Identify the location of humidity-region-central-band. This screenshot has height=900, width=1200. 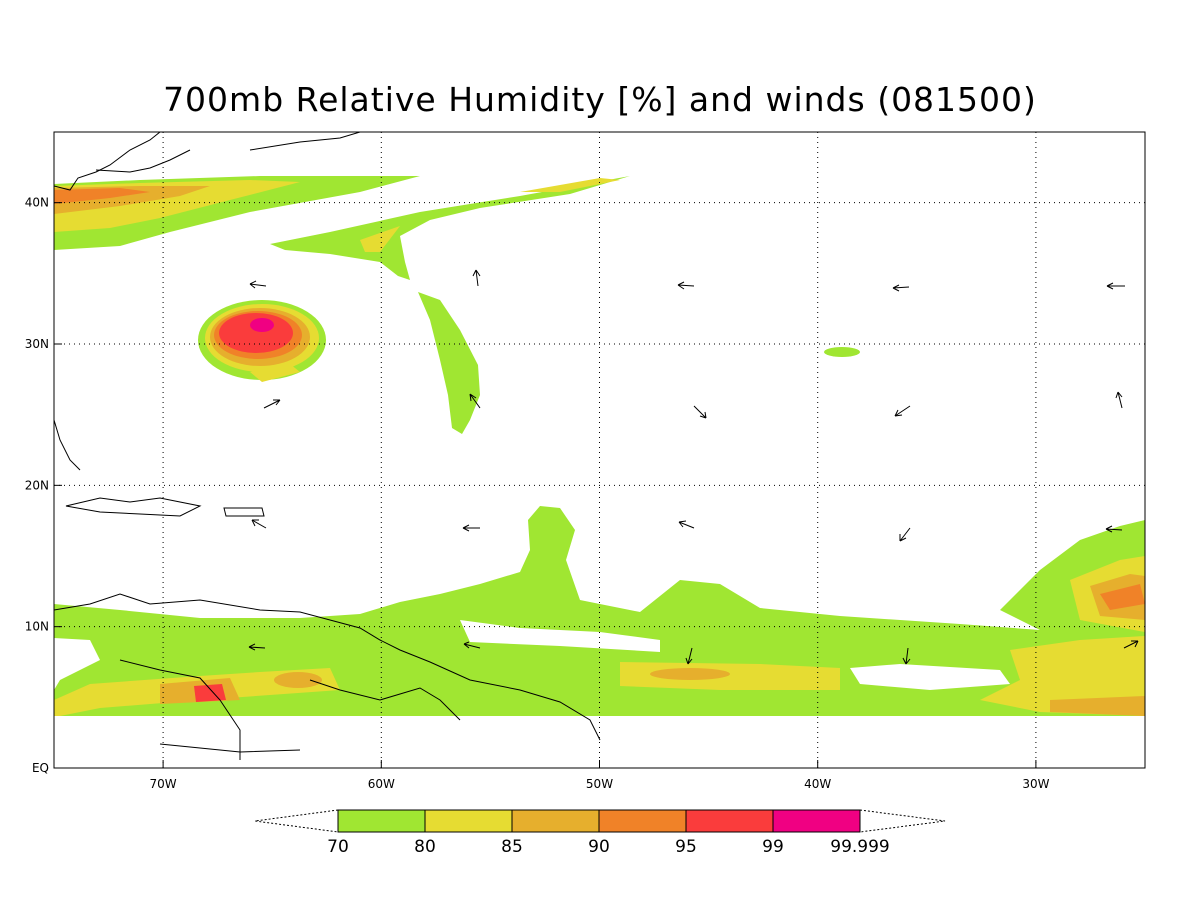
(450, 228).